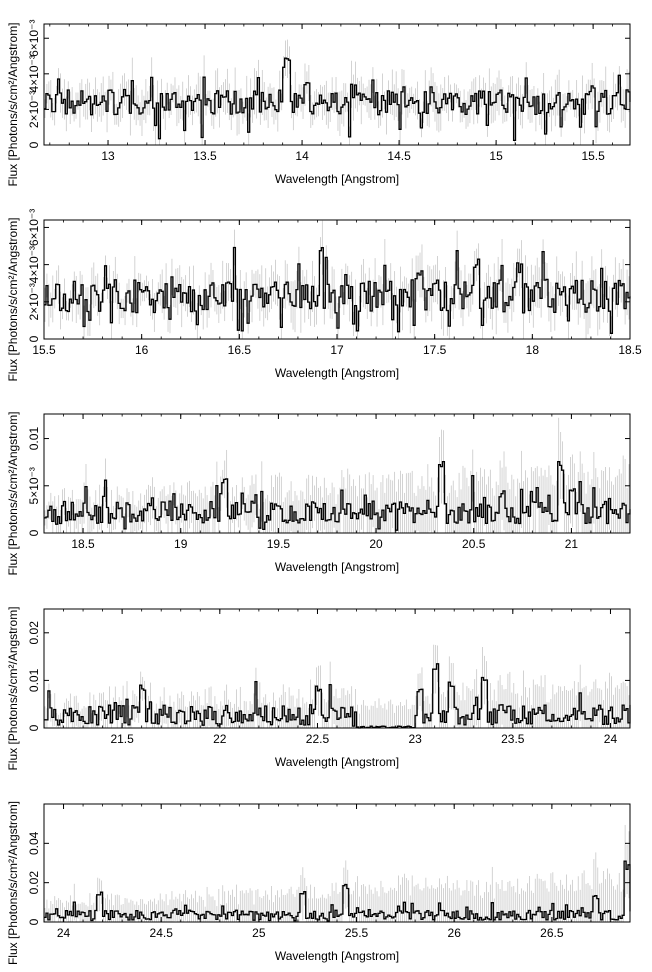 Image resolution: width=652 pixels, height=972 pixels. What do you see at coordinates (220, 739) in the screenshot?
I see `x-tick-label: 22` at bounding box center [220, 739].